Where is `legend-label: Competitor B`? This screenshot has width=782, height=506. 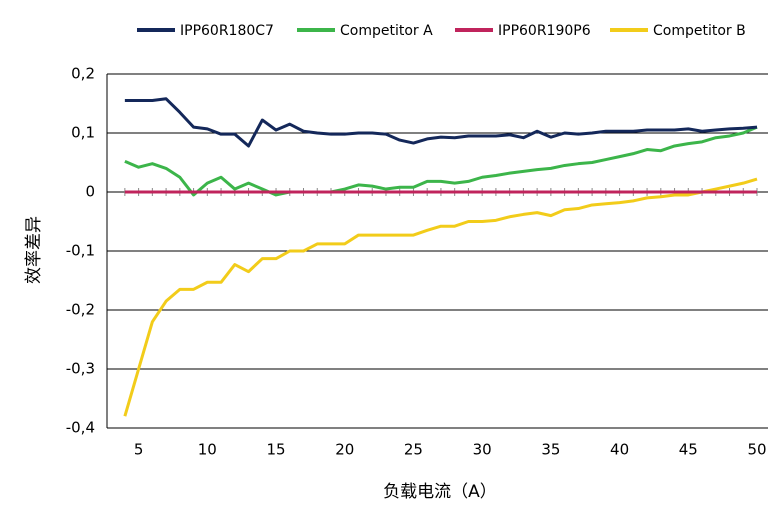
legend-label: Competitor B is located at coordinates (699, 31).